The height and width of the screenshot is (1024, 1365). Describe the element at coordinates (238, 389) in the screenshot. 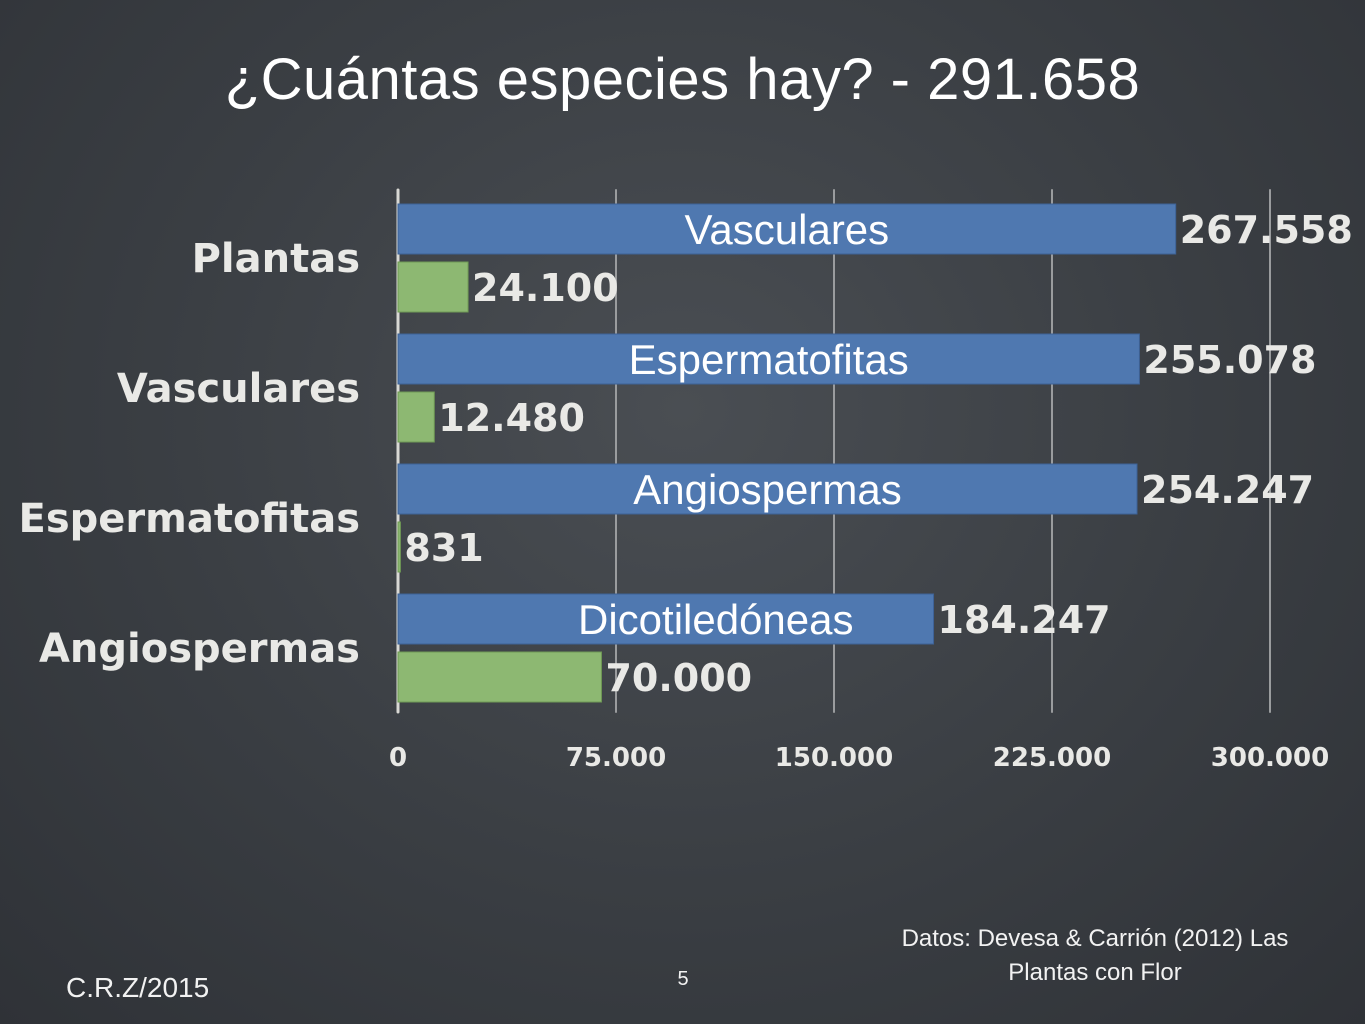

I see `category-label: Vasculares` at that location.